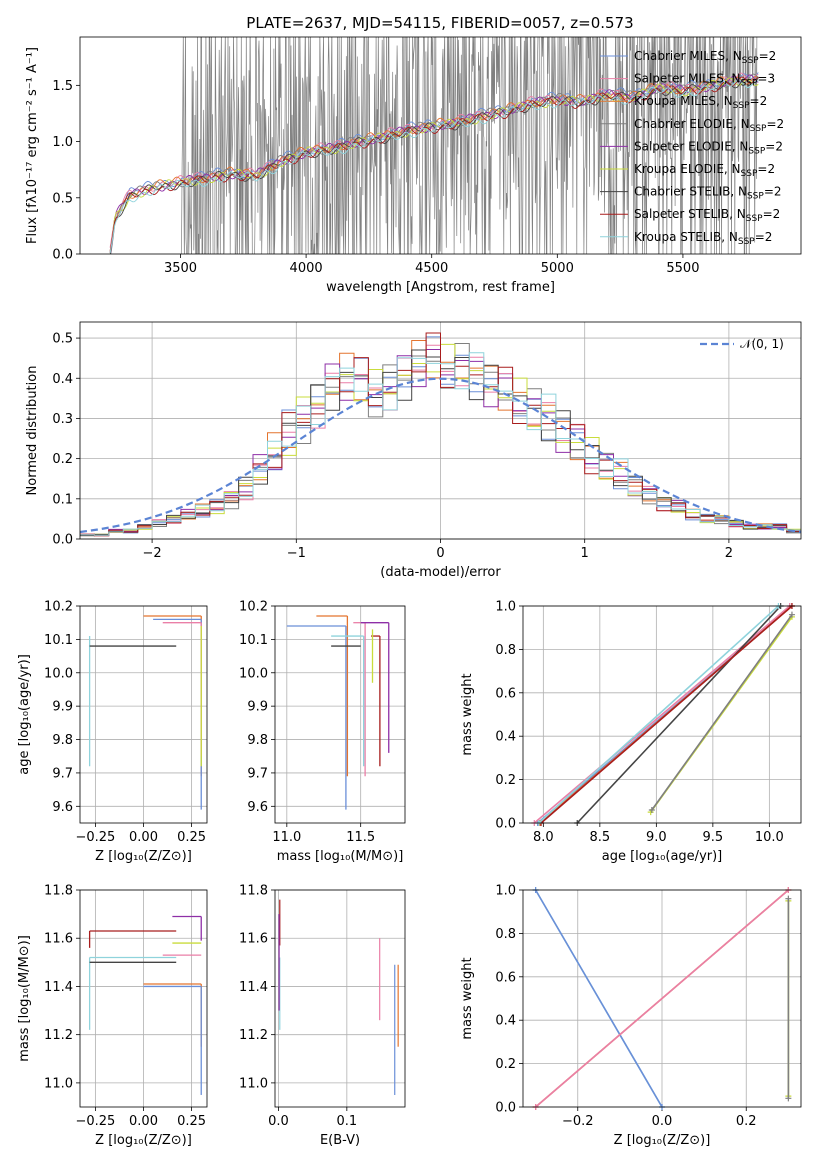  I want to click on y-tick-label: 0.1, so click(62, 499).